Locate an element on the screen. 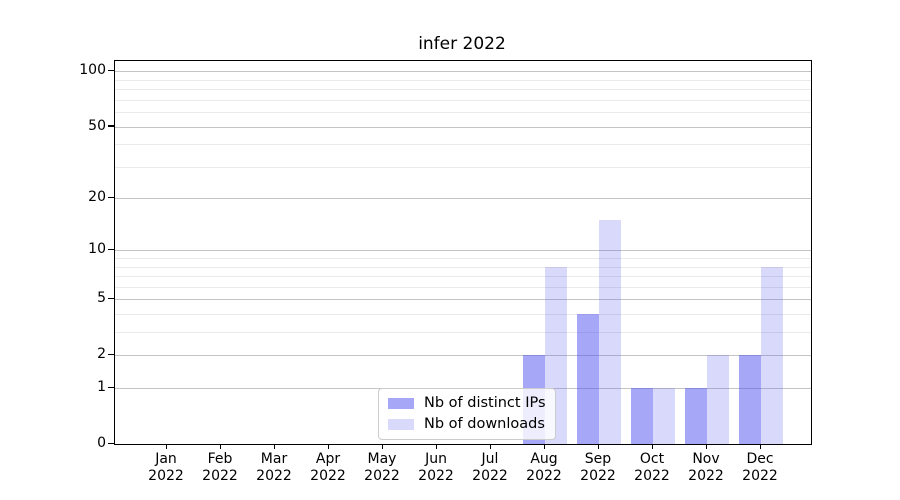  bar-oct-nb-of-downloads is located at coordinates (664, 416).